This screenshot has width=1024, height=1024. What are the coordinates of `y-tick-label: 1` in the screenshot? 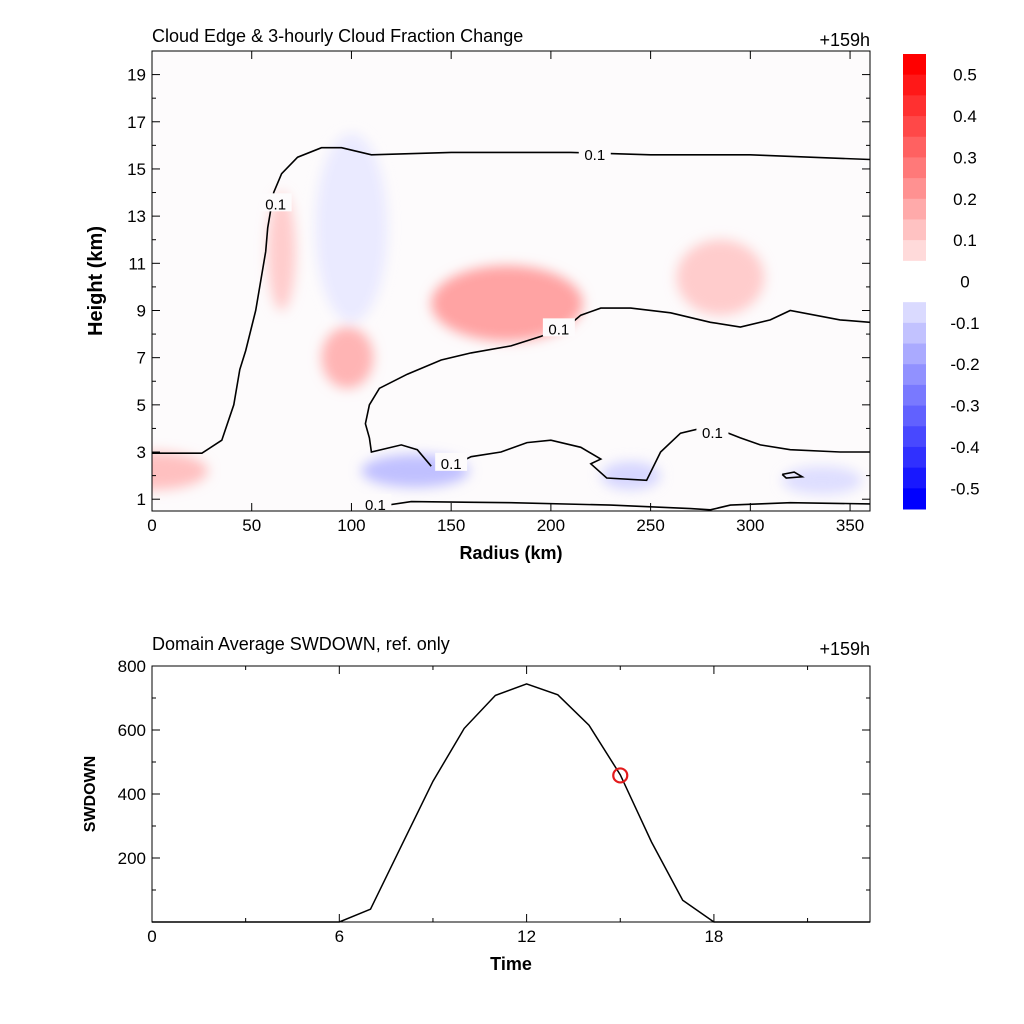 It's located at (141, 499).